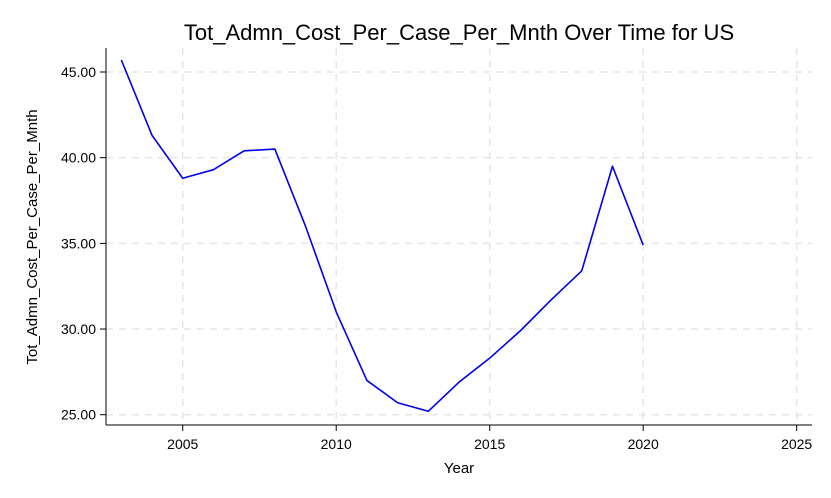 The image size is (831, 498). I want to click on x-axis-title: Year, so click(459, 468).